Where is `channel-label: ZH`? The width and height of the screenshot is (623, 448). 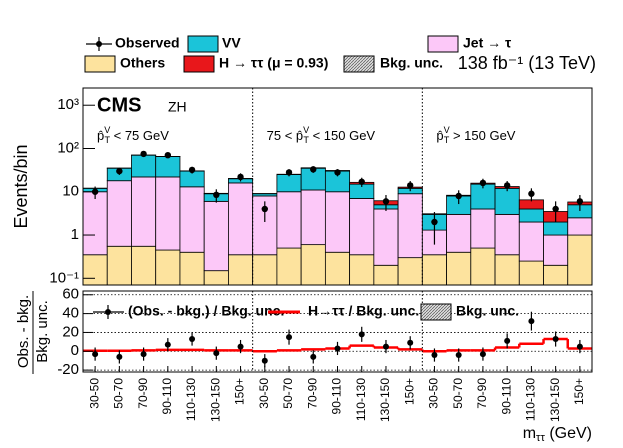 channel-label: ZH is located at coordinates (177, 107).